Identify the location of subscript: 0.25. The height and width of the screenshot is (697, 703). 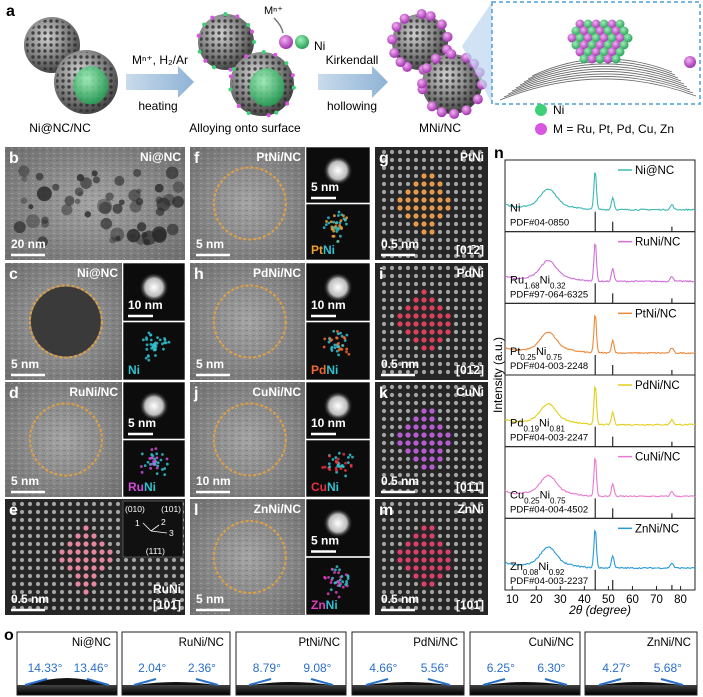
(528, 357).